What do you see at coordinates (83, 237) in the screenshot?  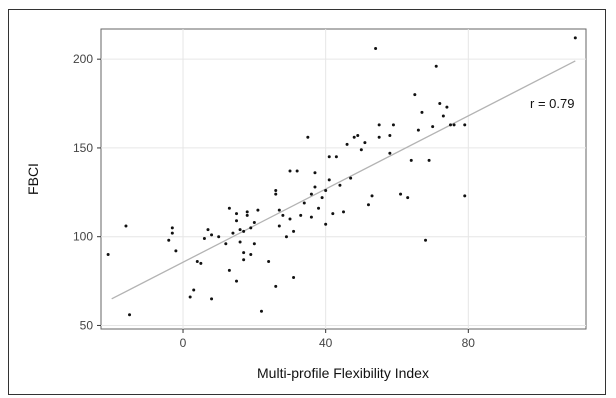 I see `y-tick-label: 100` at bounding box center [83, 237].